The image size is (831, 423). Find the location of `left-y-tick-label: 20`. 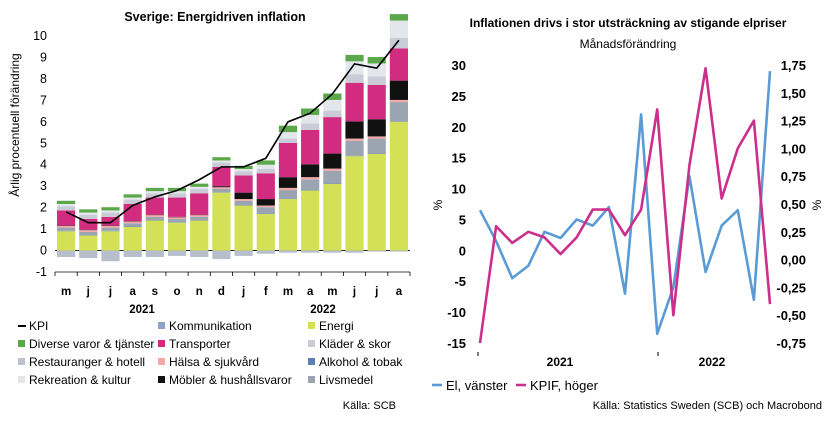

left-y-tick-label: 20 is located at coordinates (459, 127).